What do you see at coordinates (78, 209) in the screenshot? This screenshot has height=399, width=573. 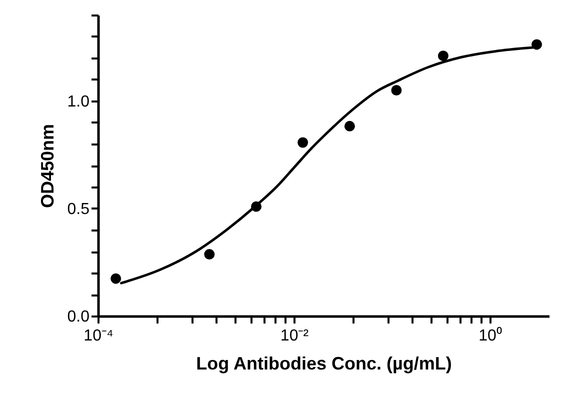 I see `y-tick-label: 0.5` at bounding box center [78, 209].